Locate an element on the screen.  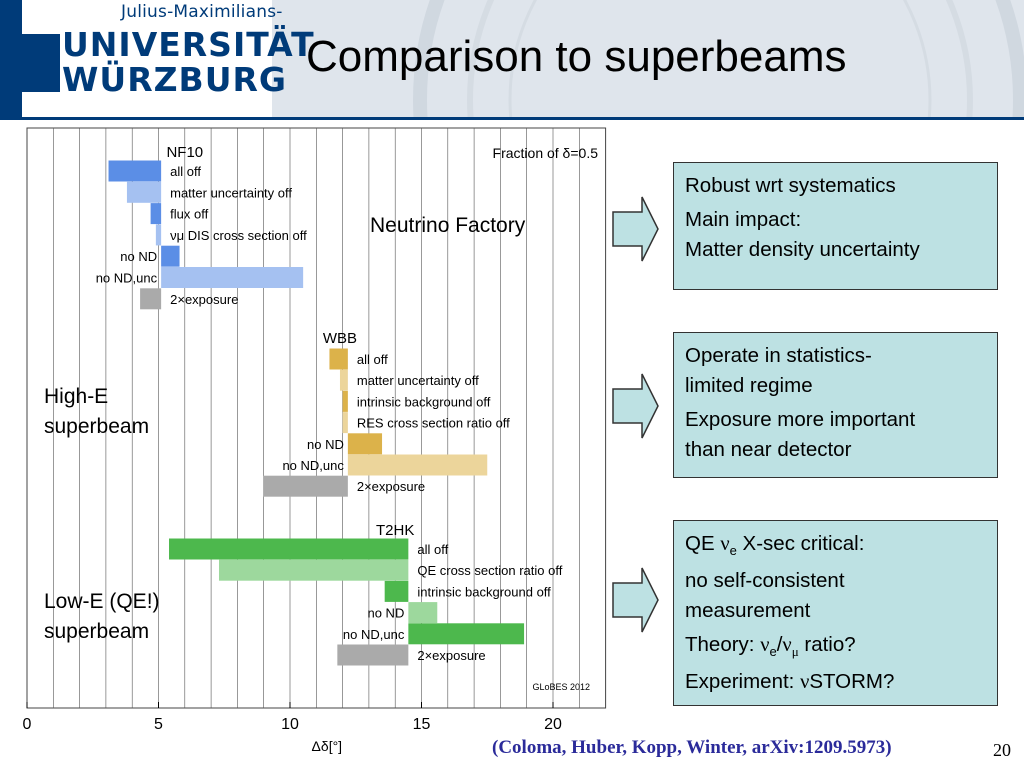
note-text: Exposure more important is located at coordinates (800, 419).